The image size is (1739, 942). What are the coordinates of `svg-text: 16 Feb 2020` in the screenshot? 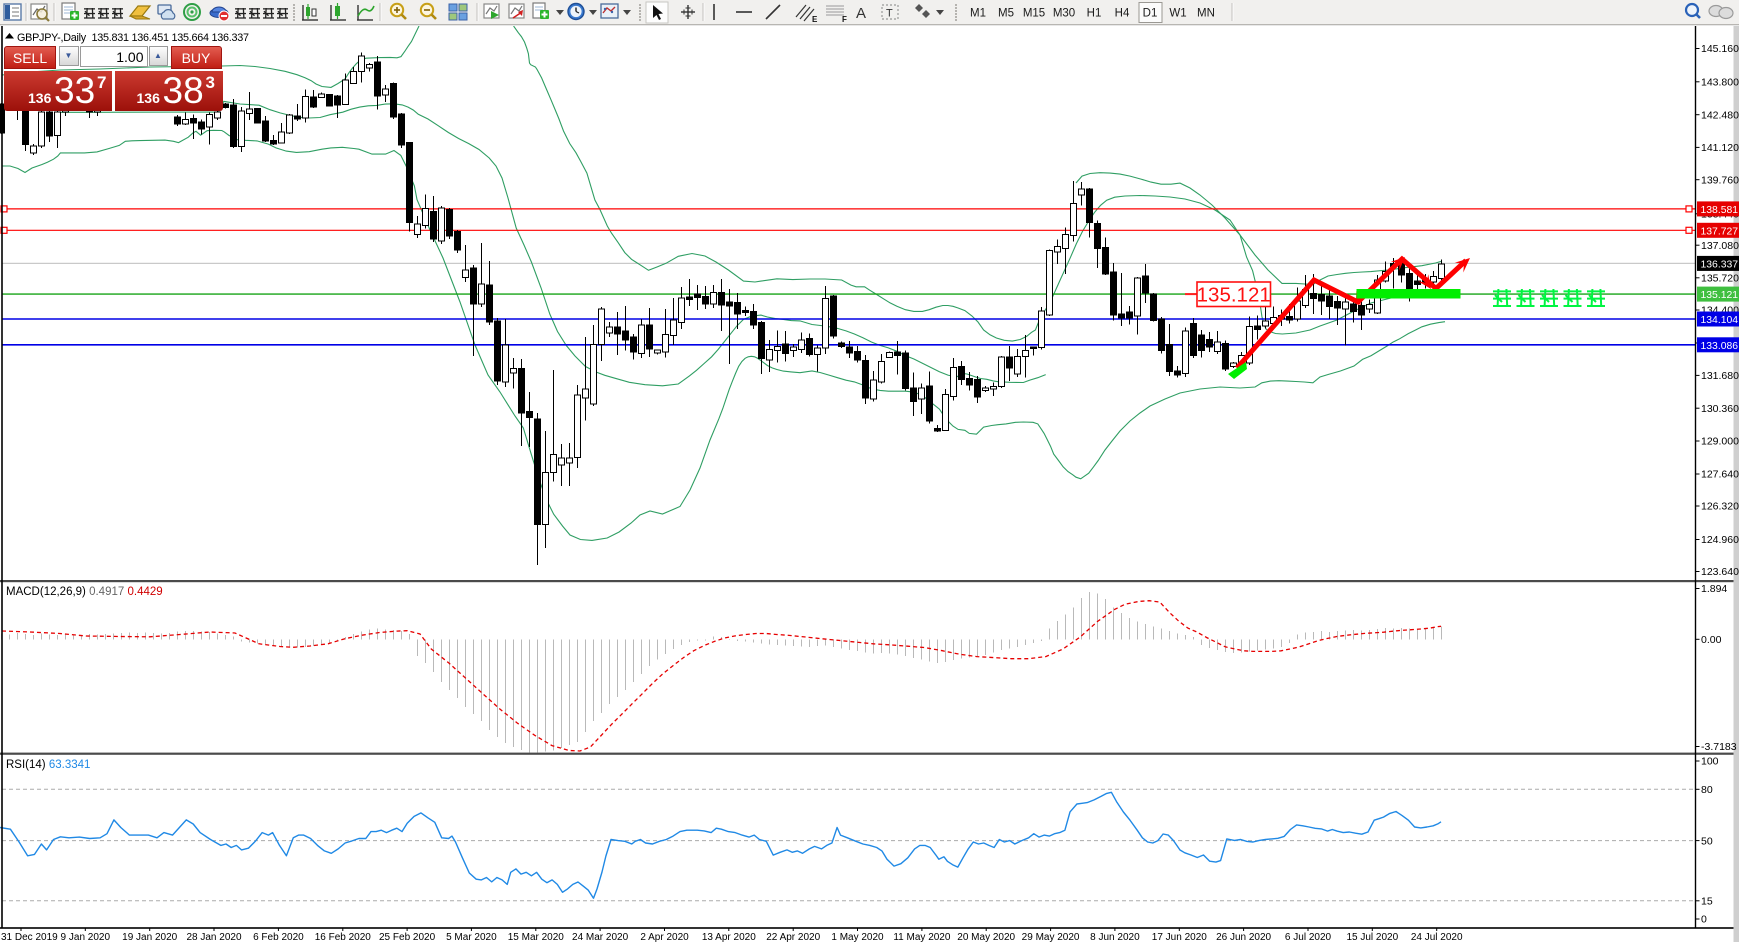 It's located at (343, 937).